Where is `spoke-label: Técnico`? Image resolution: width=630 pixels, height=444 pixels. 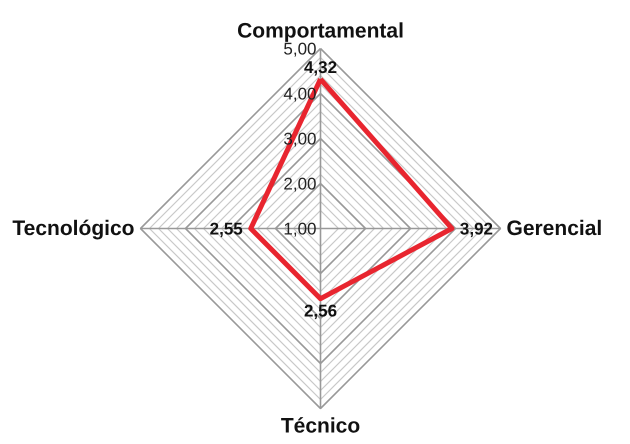 spoke-label: Técnico is located at coordinates (320, 426).